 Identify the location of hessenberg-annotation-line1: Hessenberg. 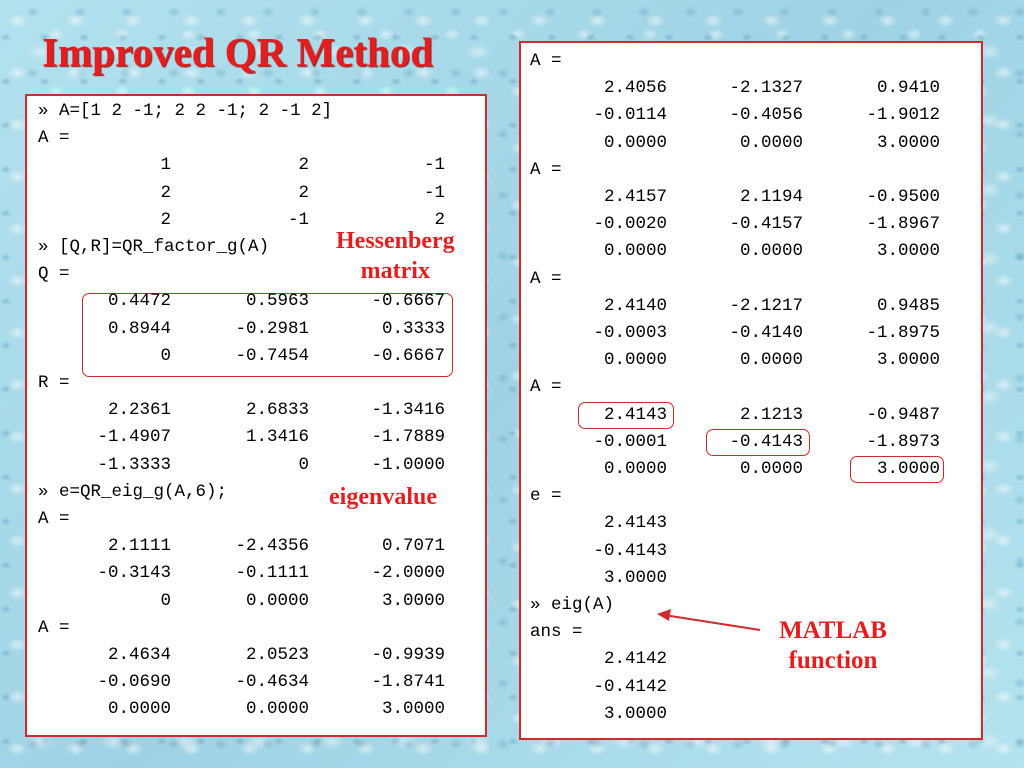
(395, 241).